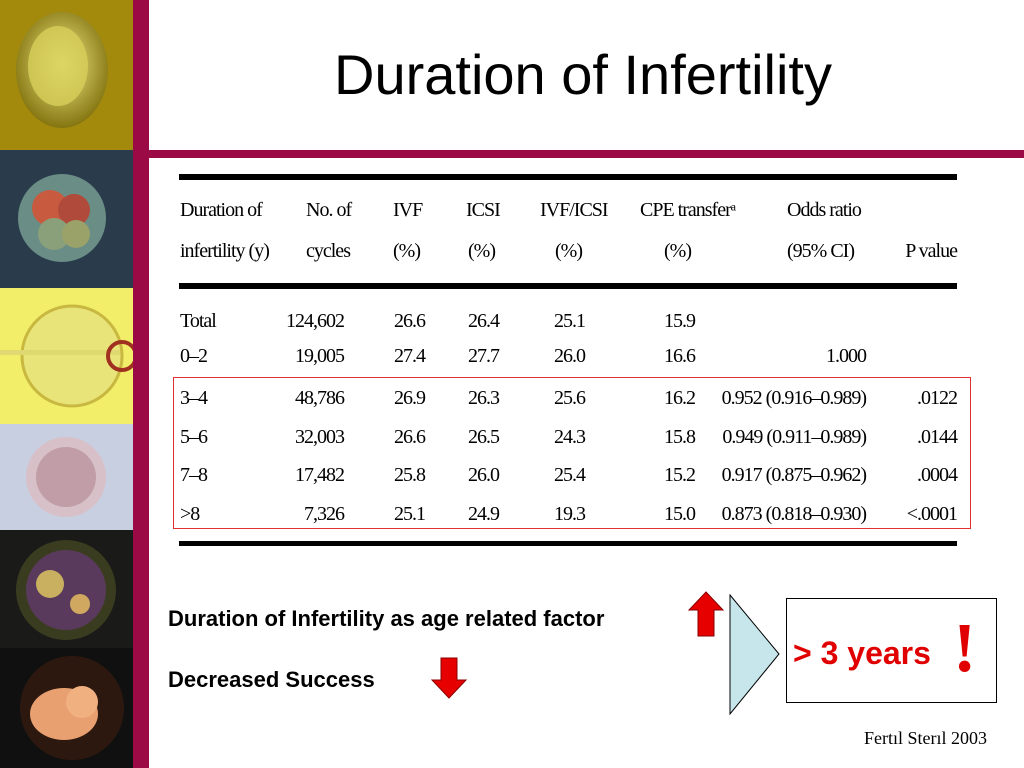  I want to click on column-header: infertility (y), so click(225, 251).